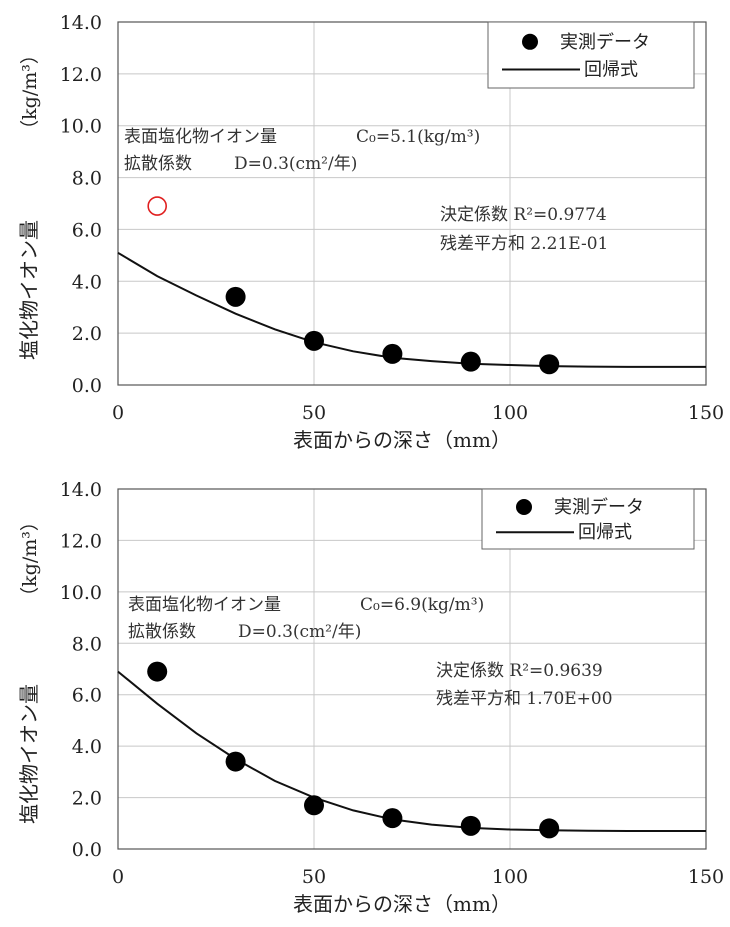 The height and width of the screenshot is (927, 730). Describe the element at coordinates (524, 244) in the screenshot. I see `annotation-rss: 残差平方和 2.21E-01` at that location.